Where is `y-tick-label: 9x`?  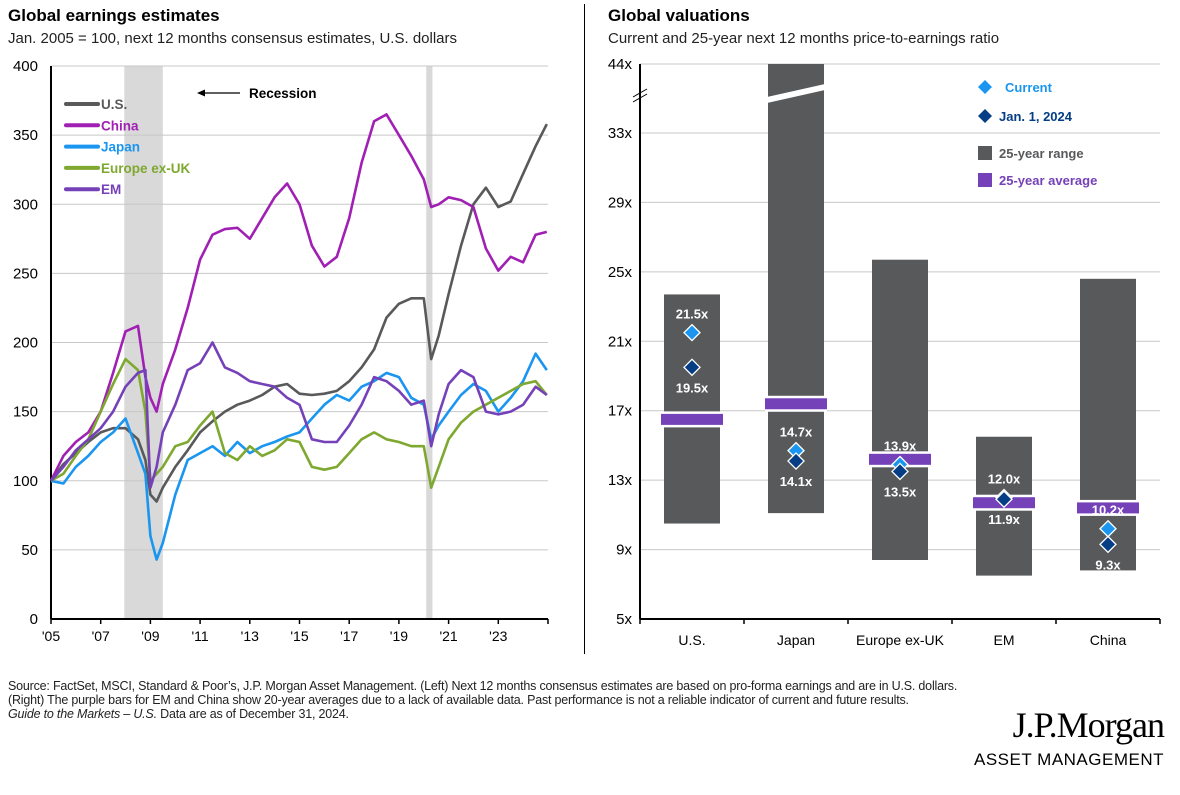 y-tick-label: 9x is located at coordinates (624, 550).